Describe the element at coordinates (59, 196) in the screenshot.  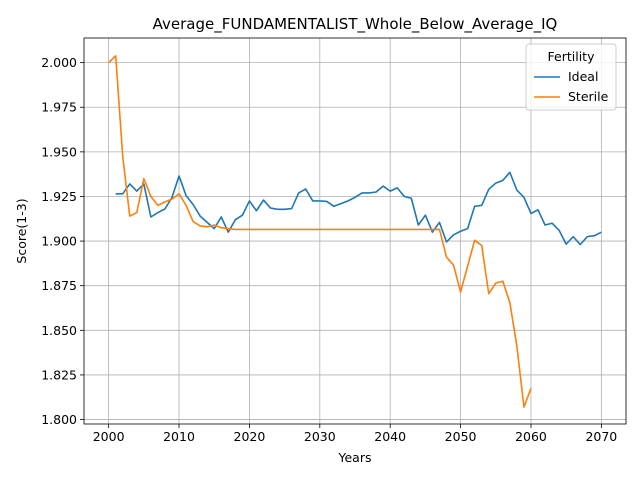
I see `y-tick-label: 1.925` at that location.